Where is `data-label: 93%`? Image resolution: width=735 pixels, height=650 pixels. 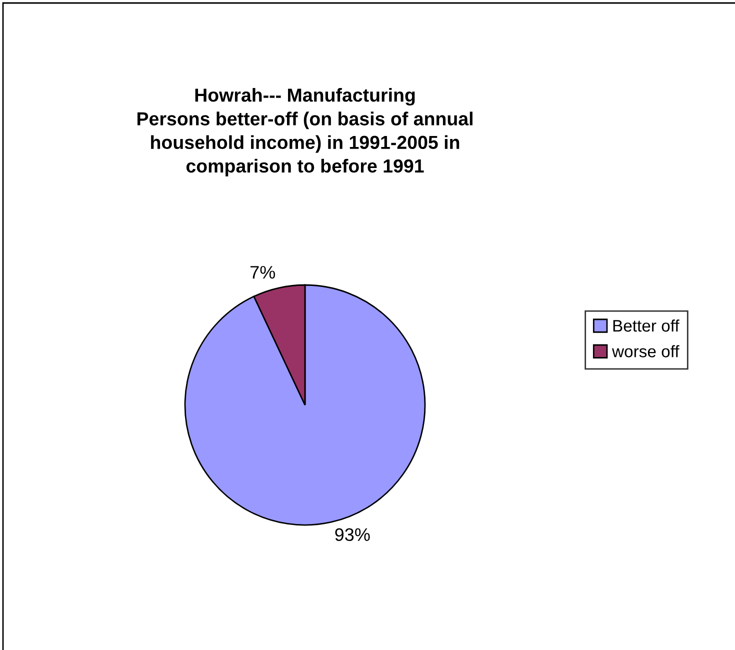
data-label: 93% is located at coordinates (352, 535).